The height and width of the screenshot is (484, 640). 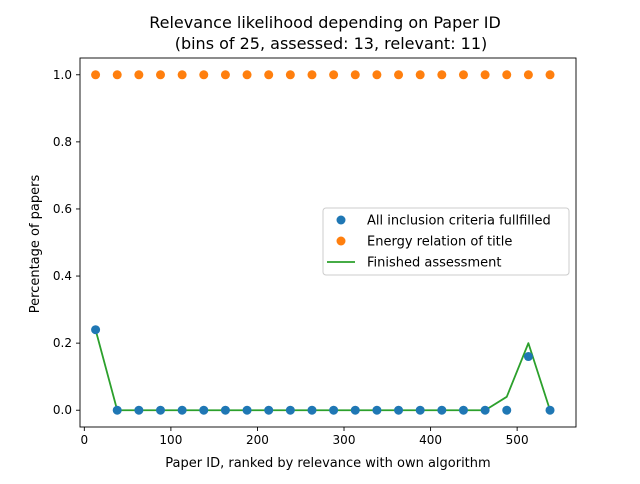 What do you see at coordinates (62, 75) in the screenshot?
I see `y-tick-label: 1.0` at bounding box center [62, 75].